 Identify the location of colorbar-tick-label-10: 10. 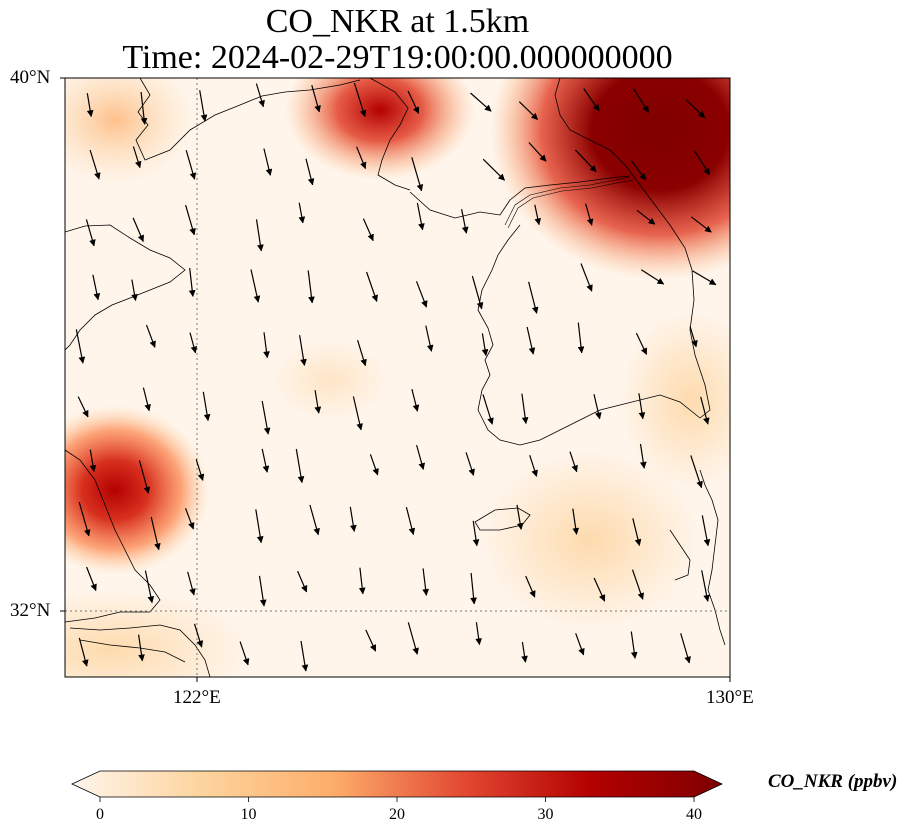
(248, 814).